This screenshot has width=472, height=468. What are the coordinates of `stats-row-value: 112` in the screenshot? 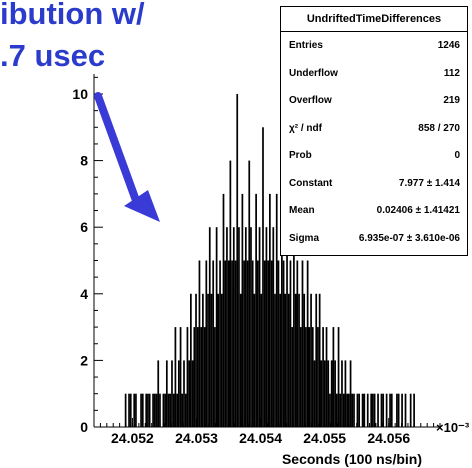 It's located at (451, 73).